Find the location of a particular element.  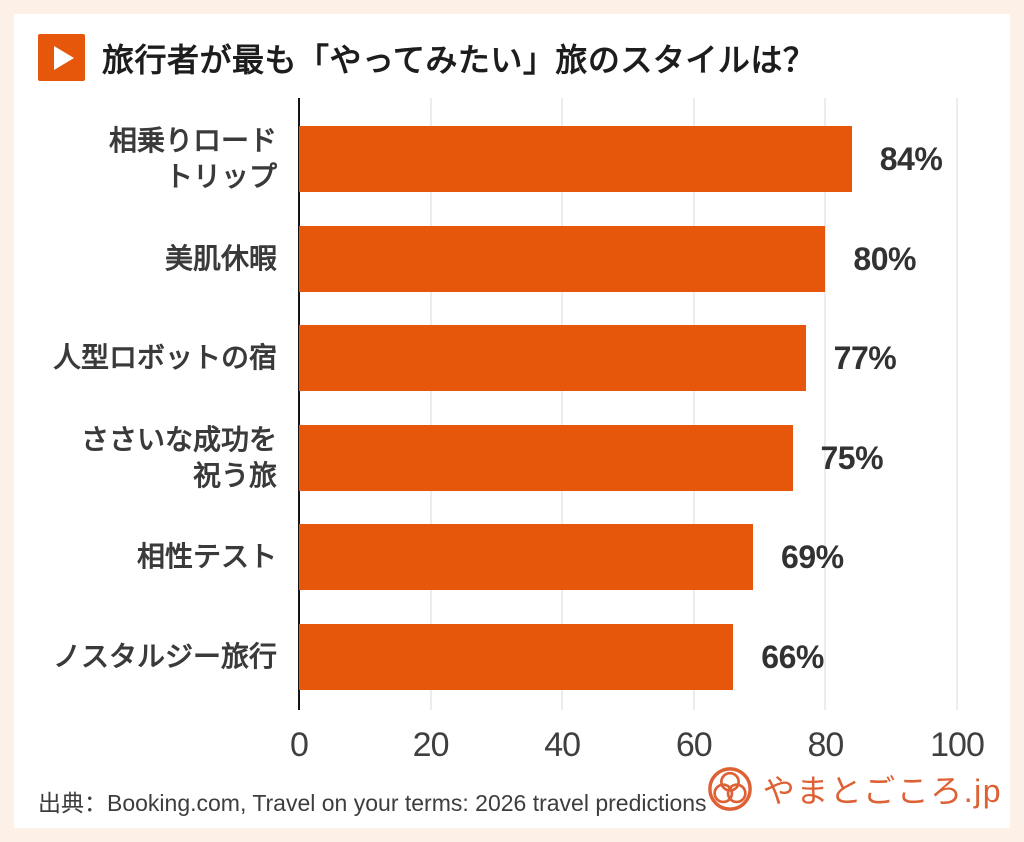

value-label: 75% is located at coordinates (852, 458).